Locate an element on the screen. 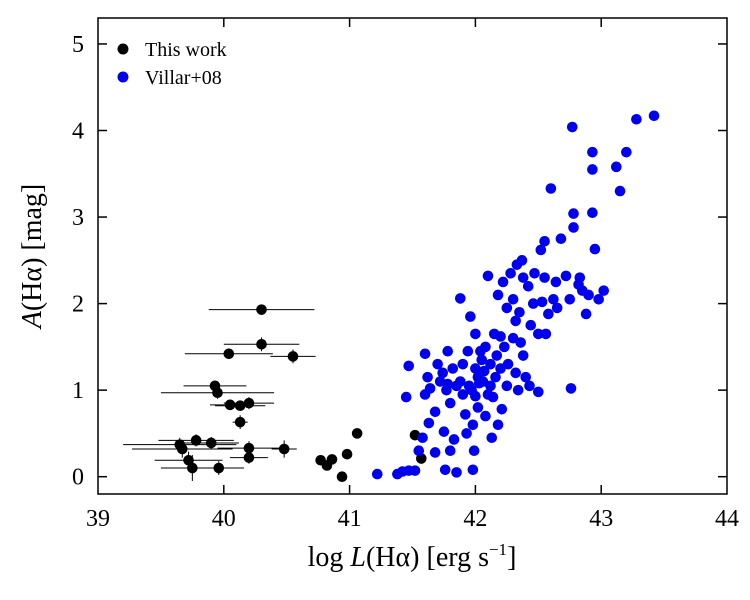 The height and width of the screenshot is (600, 750). legend: This work Villar+08 is located at coordinates (172, 64).